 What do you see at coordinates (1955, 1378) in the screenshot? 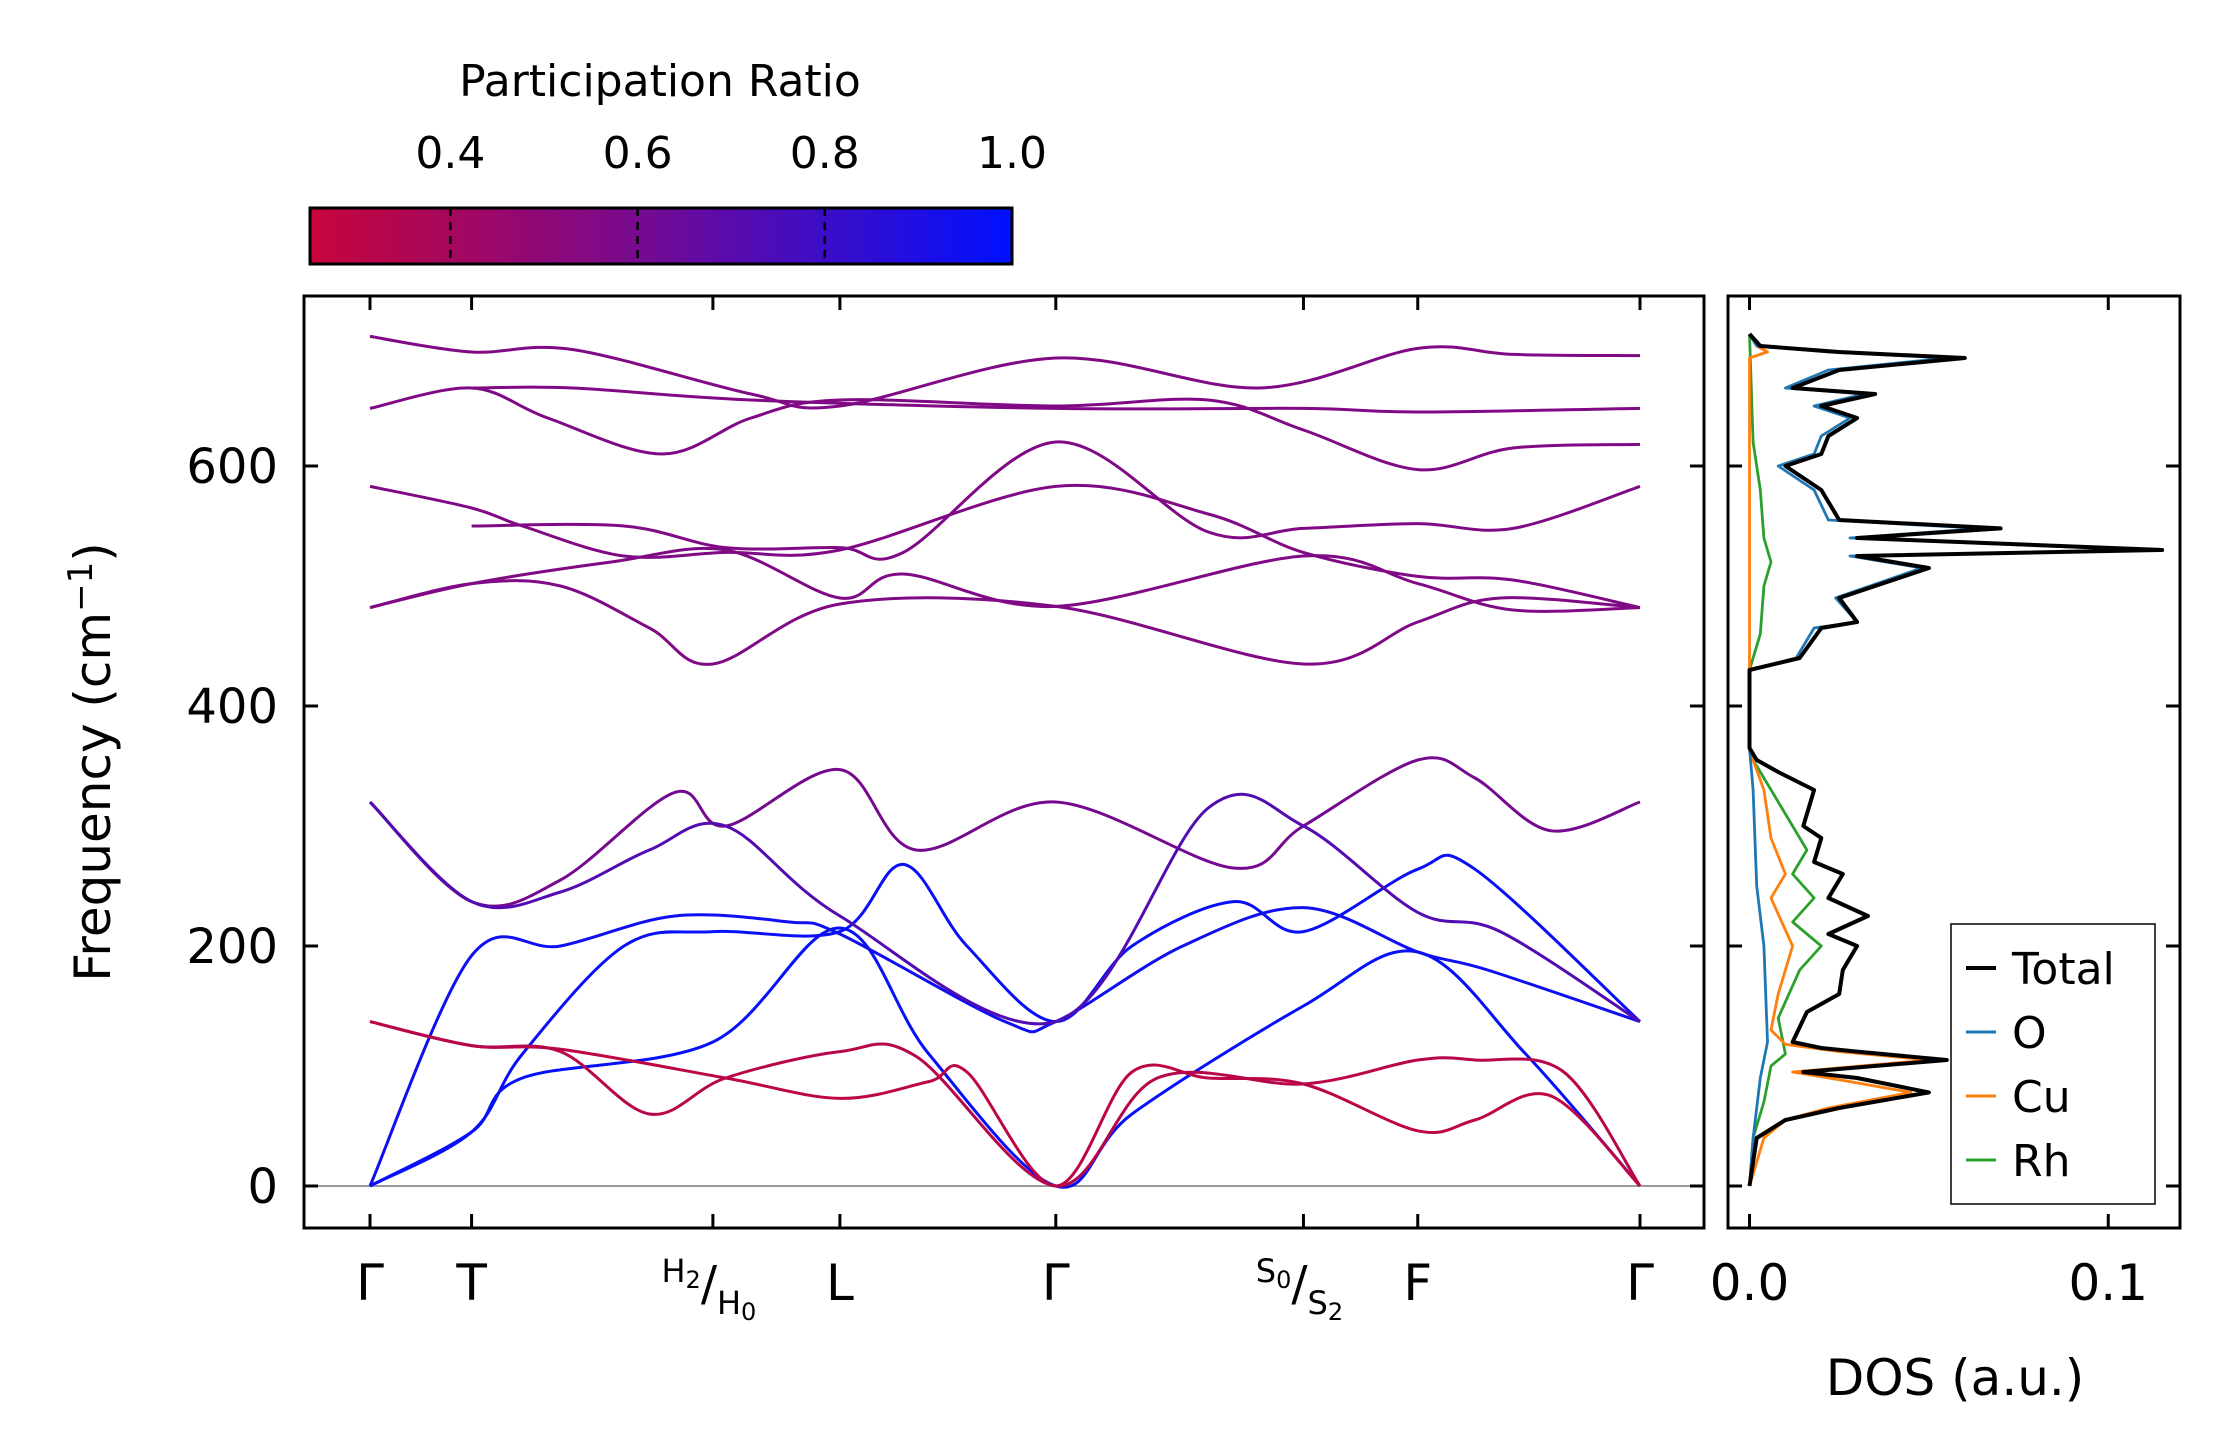
I see `dos-x-label: DOS (a.u.)` at bounding box center [1955, 1378].